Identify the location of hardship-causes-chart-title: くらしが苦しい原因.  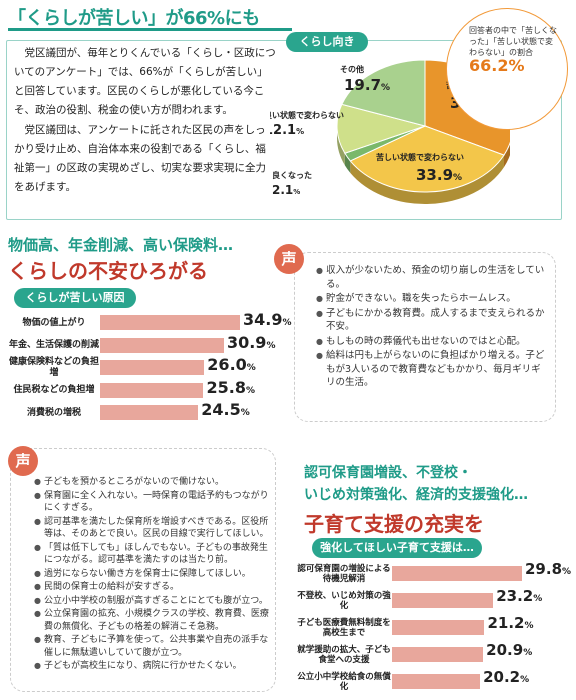
(75, 298).